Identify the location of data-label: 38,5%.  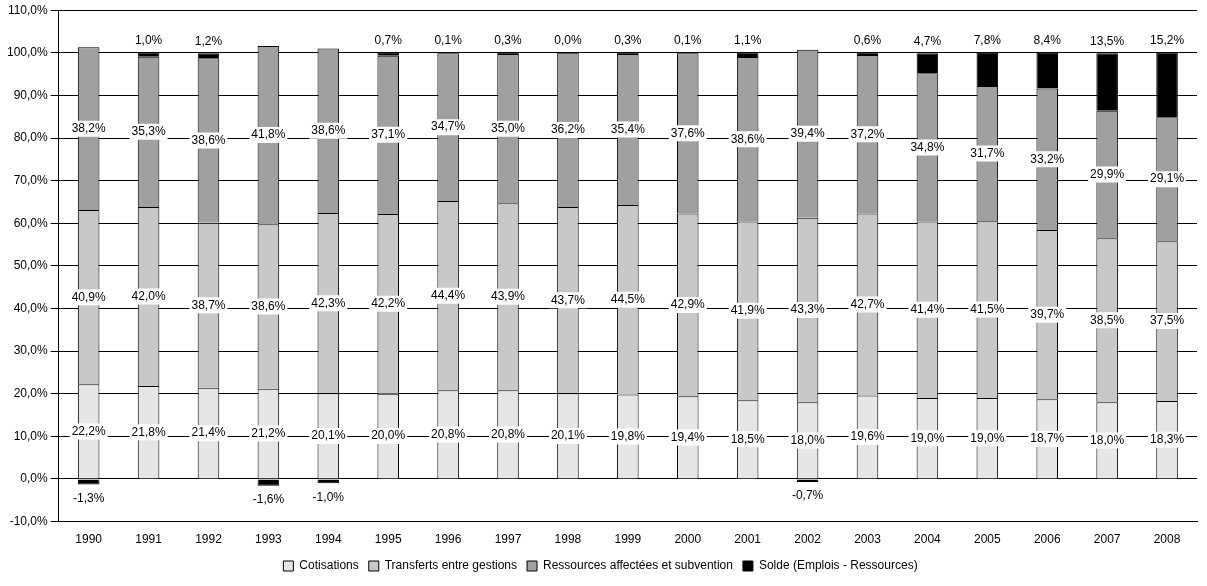
(1107, 319).